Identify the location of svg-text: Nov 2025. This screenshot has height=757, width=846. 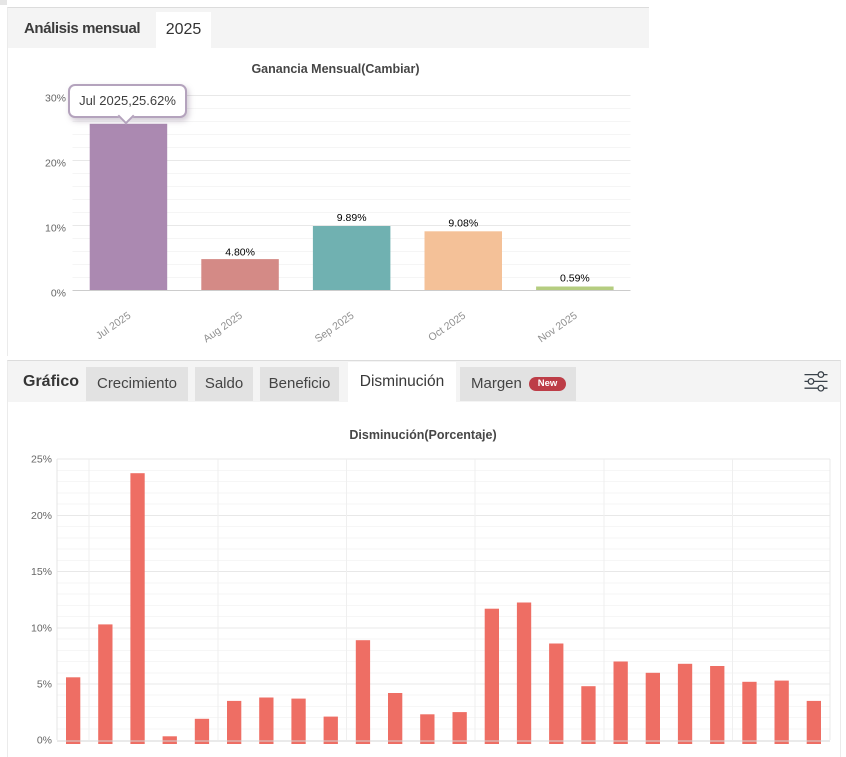
(558, 328).